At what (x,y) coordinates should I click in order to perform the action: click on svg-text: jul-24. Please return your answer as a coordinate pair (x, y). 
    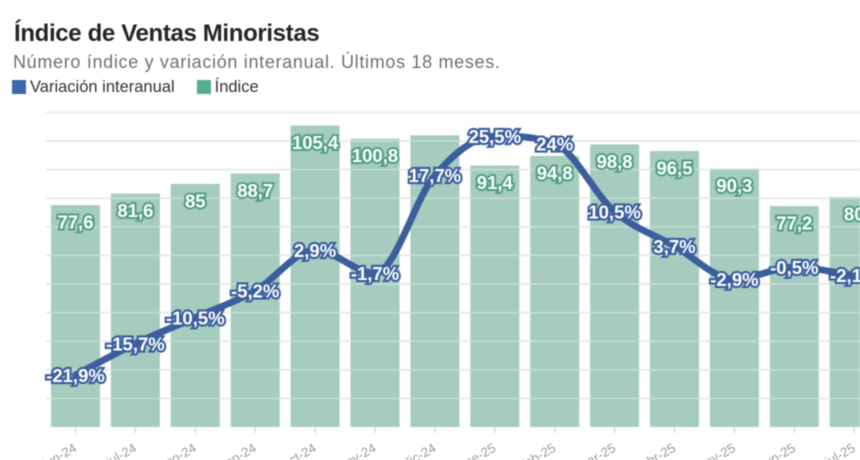
    Looking at the image, I should click on (121, 450).